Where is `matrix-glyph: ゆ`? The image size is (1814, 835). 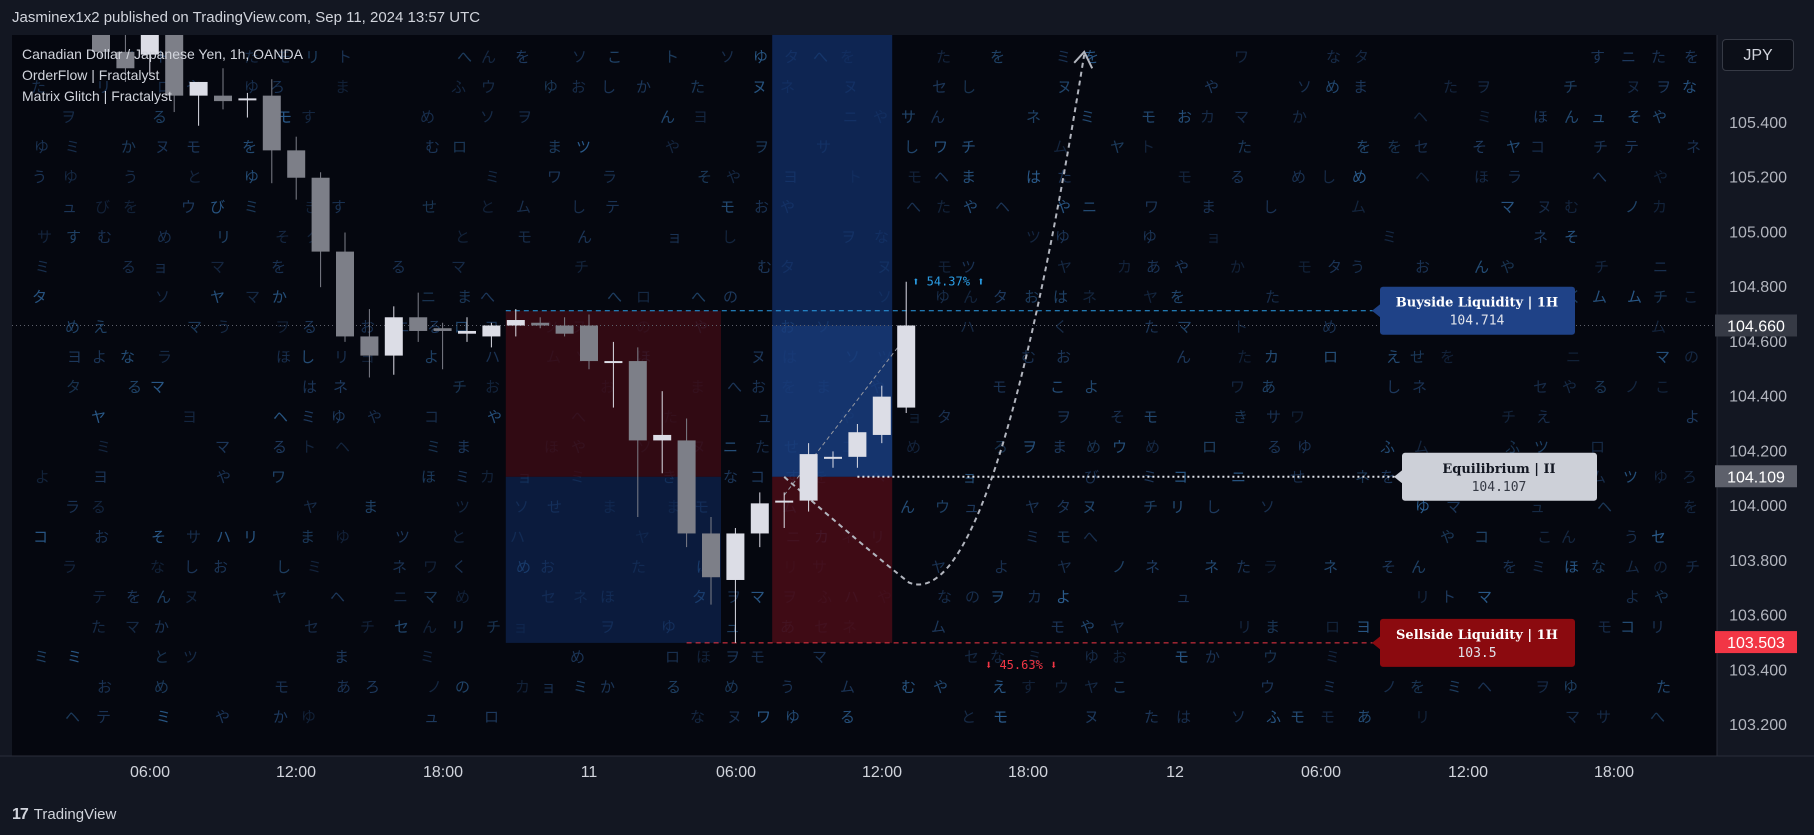
matrix-glyph: ゆ is located at coordinates (550, 87).